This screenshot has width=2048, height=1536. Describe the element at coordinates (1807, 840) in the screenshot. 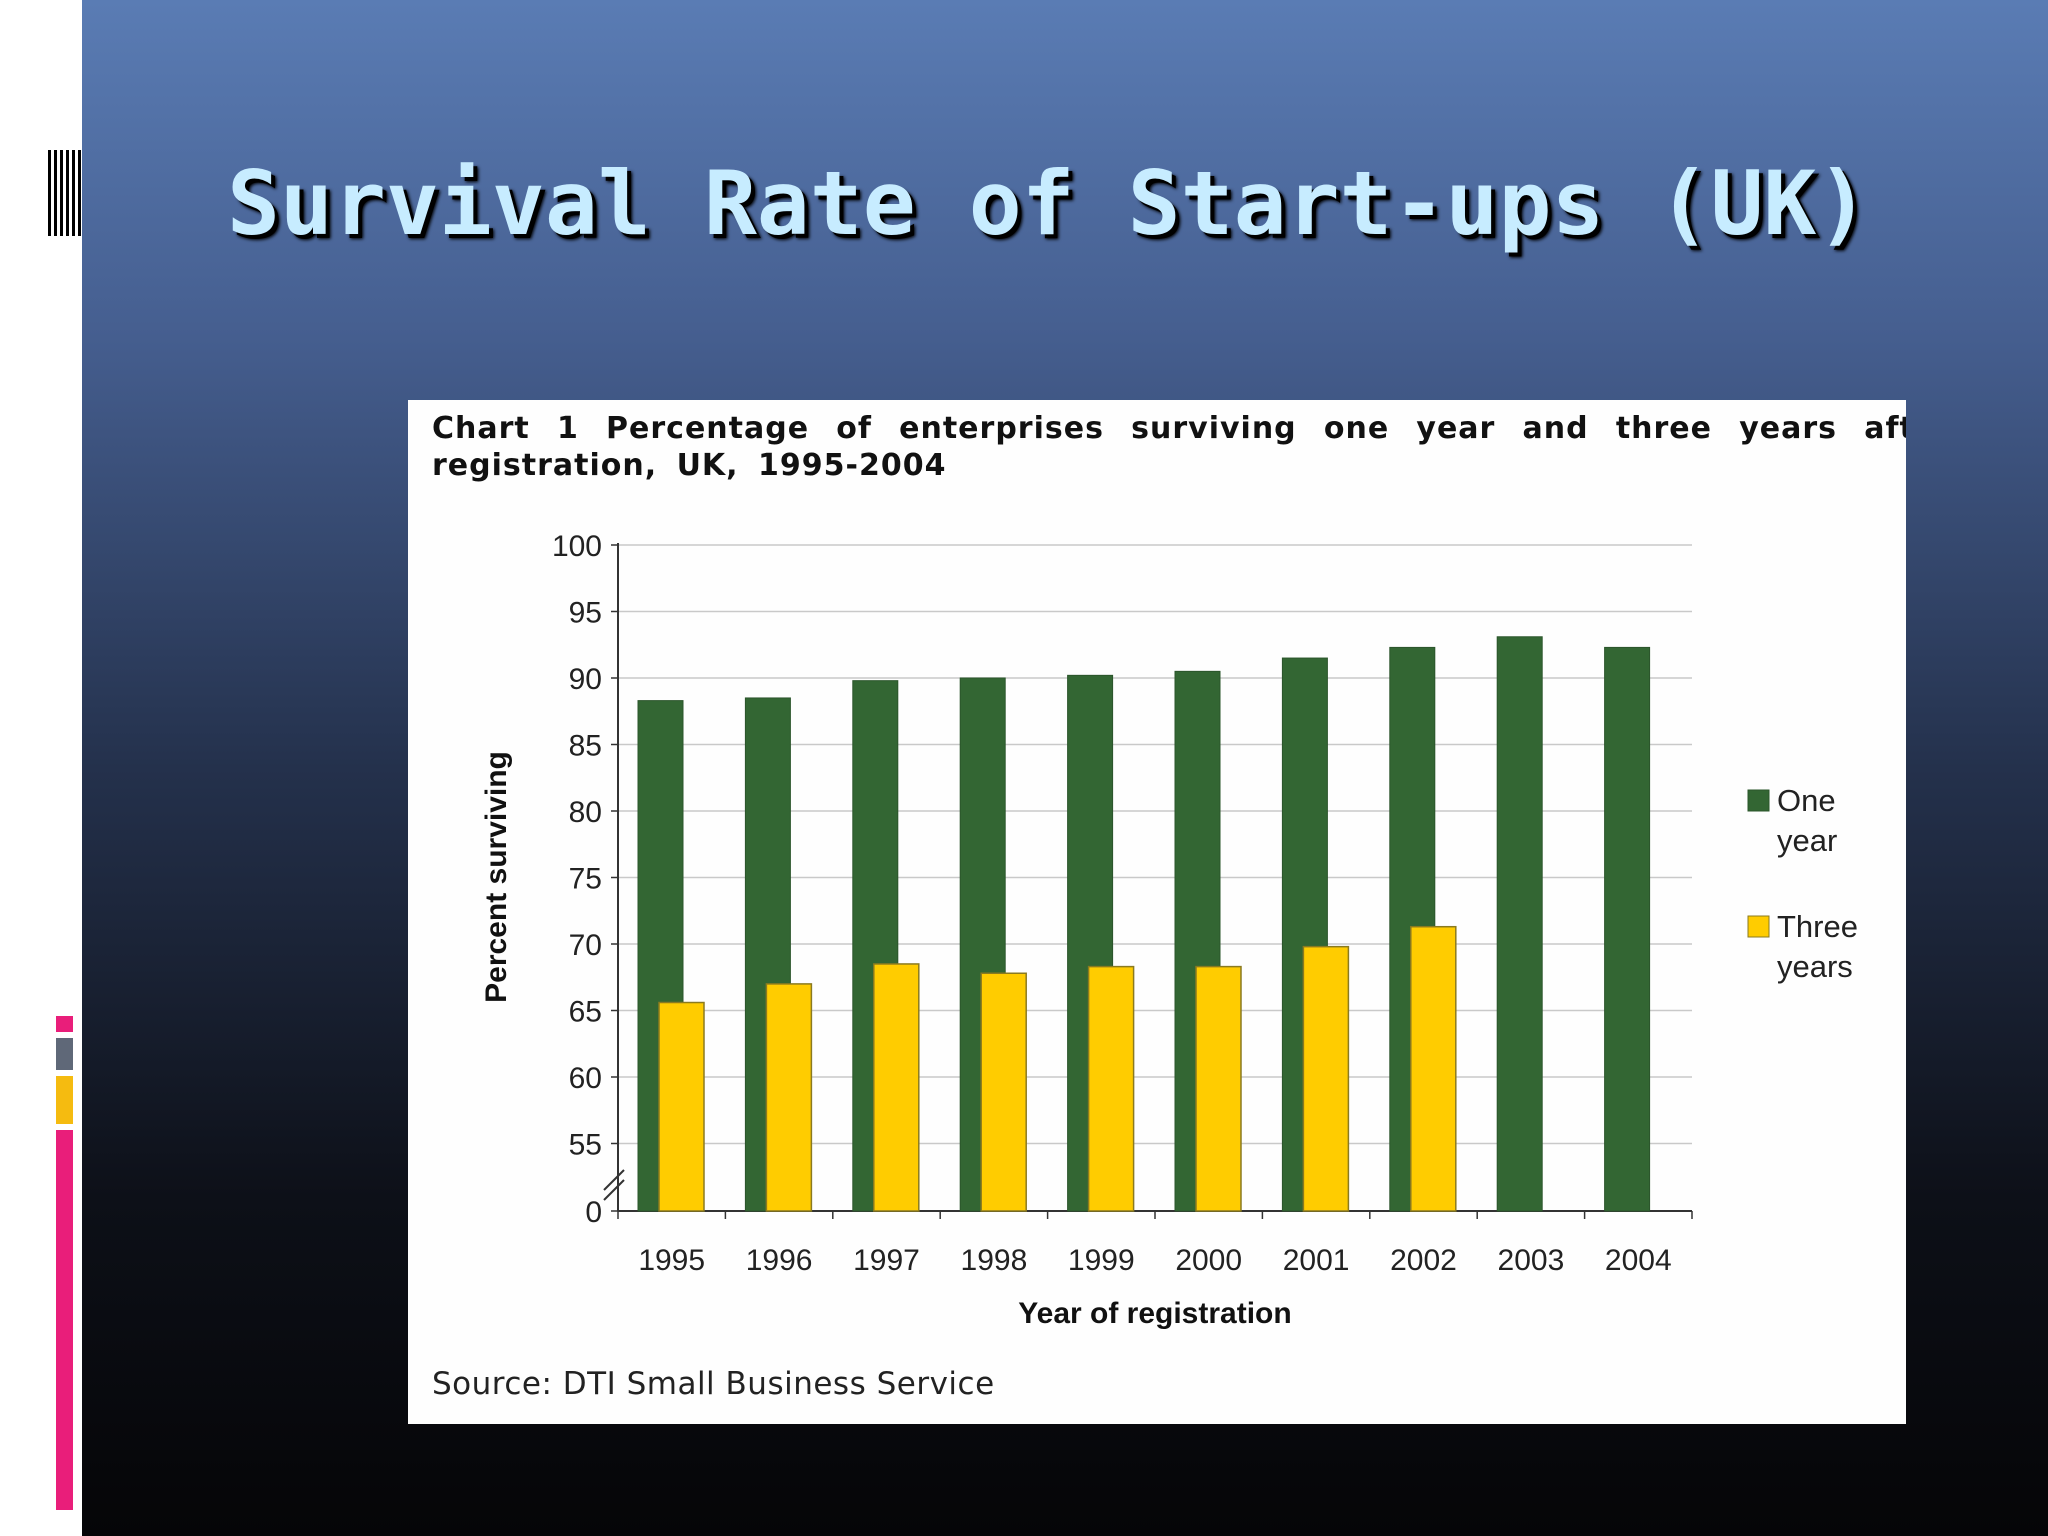

I see `legend-label-one-year: year` at that location.